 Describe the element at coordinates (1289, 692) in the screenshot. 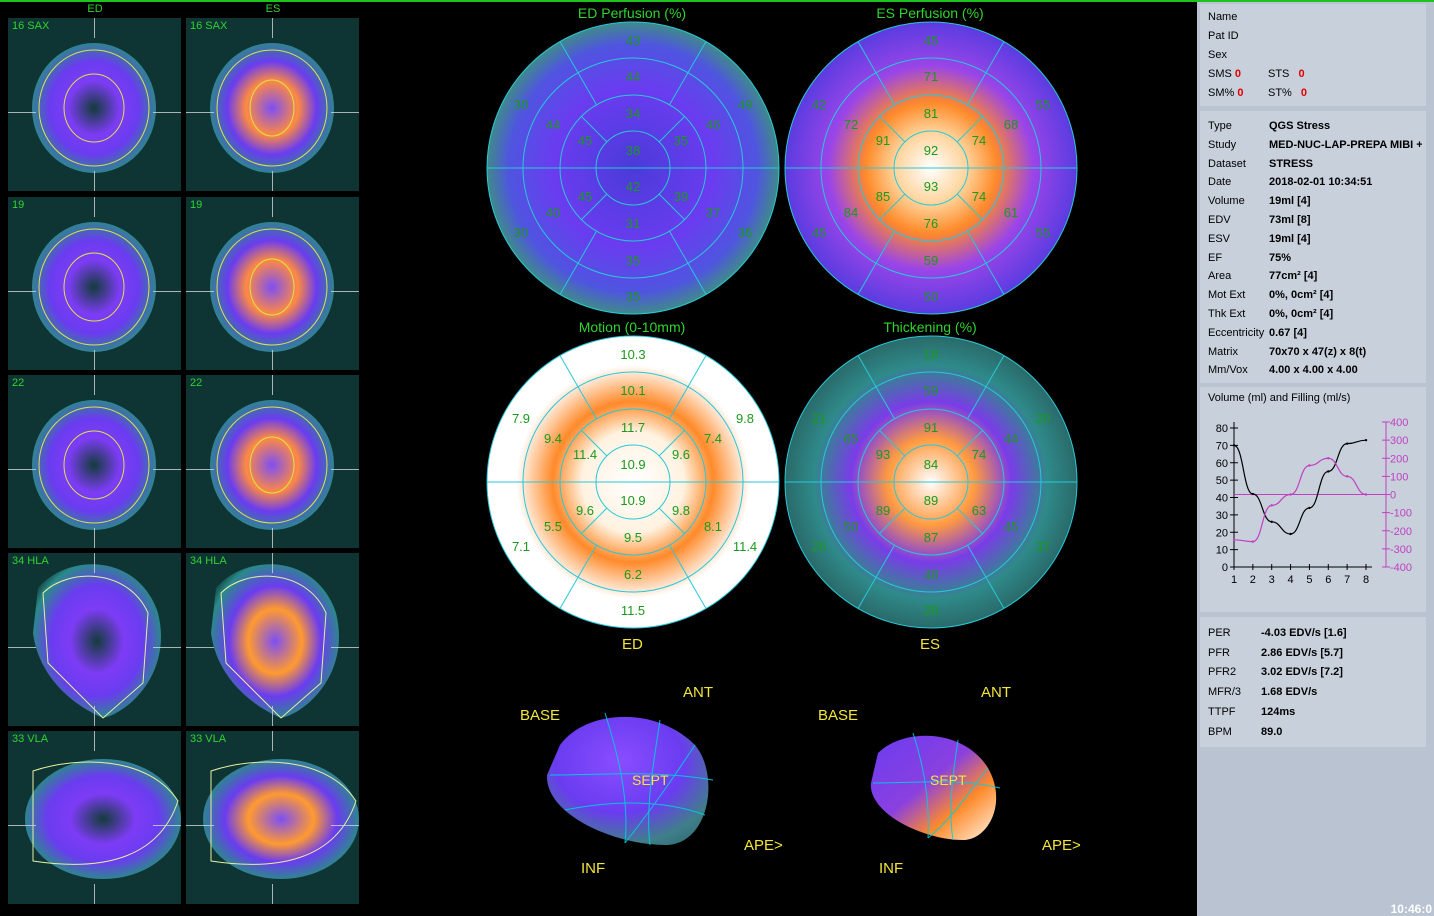

I see `filling-value: 1.68 EDV/s` at that location.